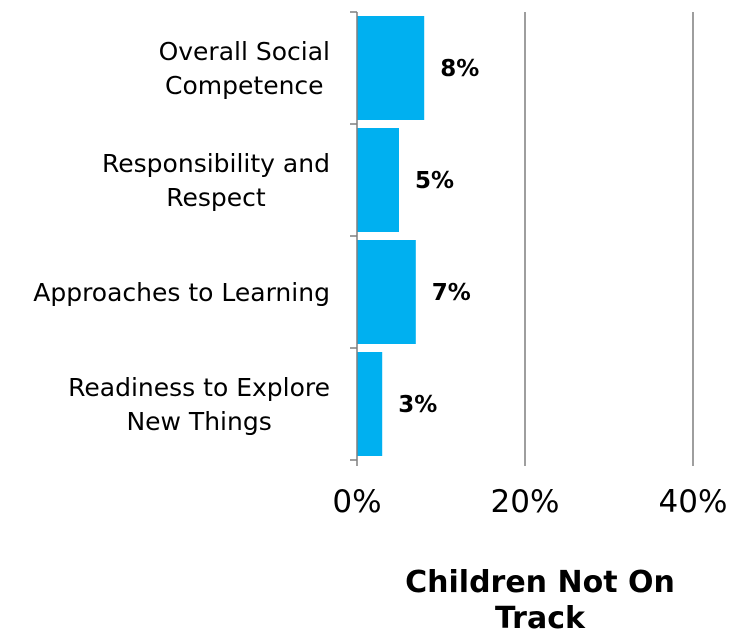 The image size is (733, 632). I want to click on x-tick-label-0: 0%, so click(356, 502).